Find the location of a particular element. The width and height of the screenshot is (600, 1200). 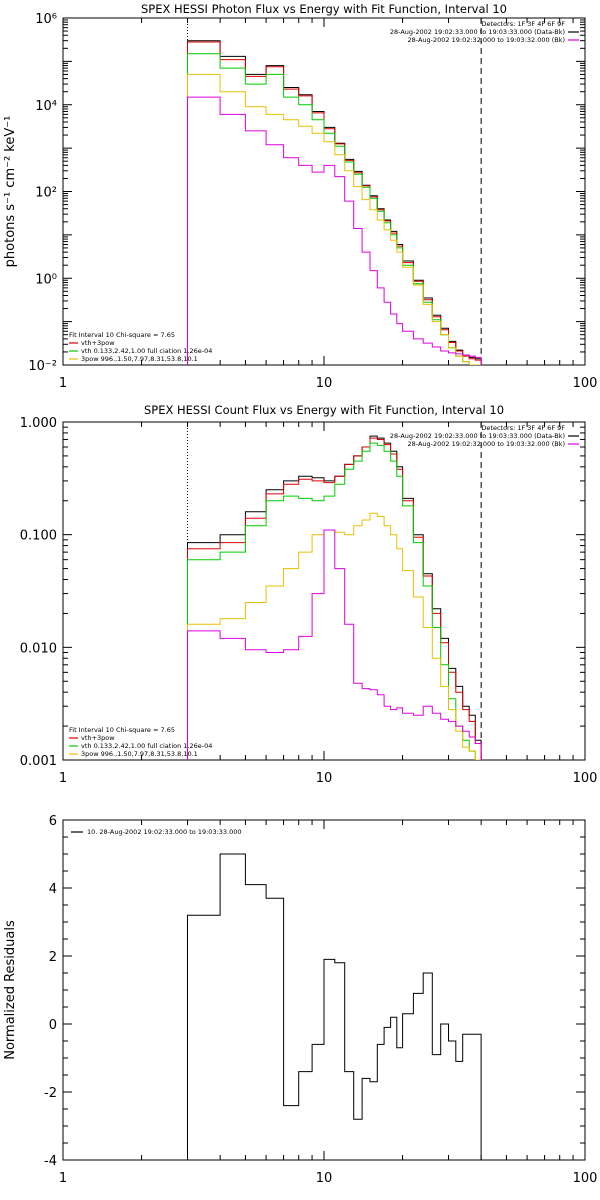

y-tick-label: 0 is located at coordinates (53, 1025).